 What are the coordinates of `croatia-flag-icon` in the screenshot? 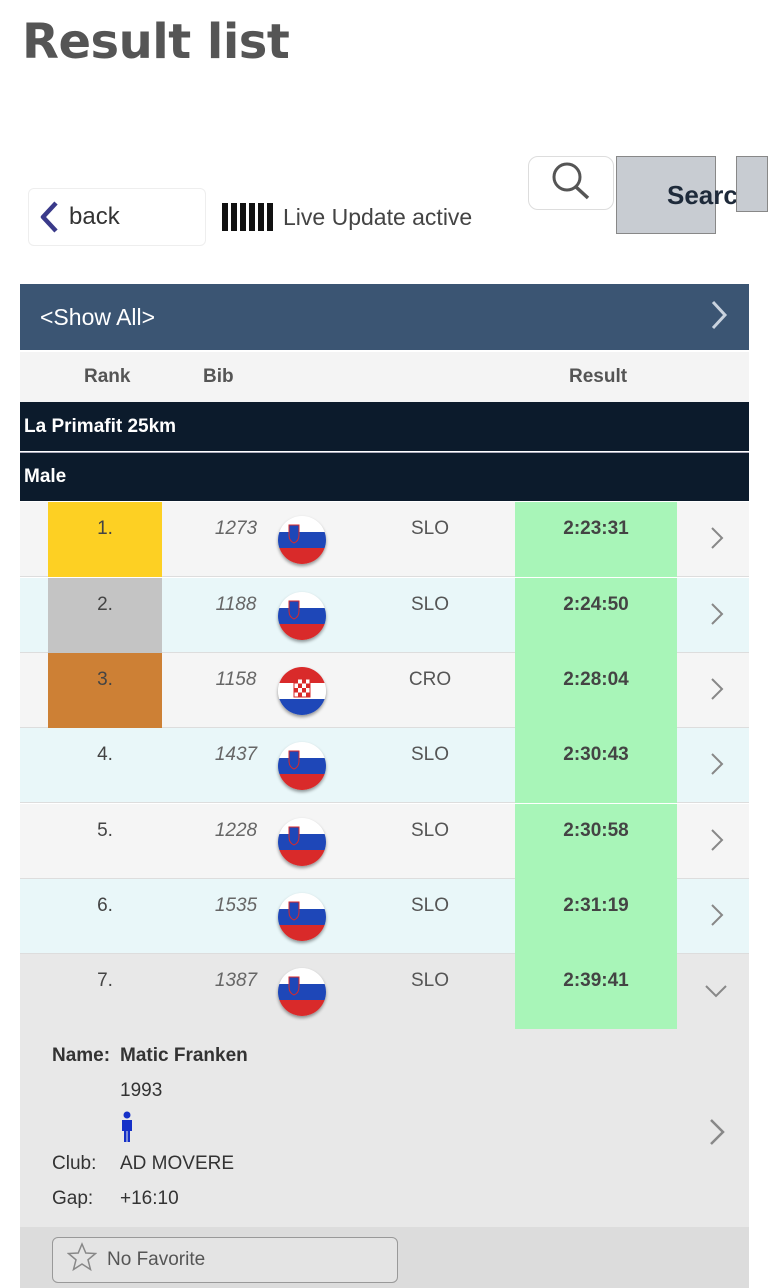 It's located at (302, 691).